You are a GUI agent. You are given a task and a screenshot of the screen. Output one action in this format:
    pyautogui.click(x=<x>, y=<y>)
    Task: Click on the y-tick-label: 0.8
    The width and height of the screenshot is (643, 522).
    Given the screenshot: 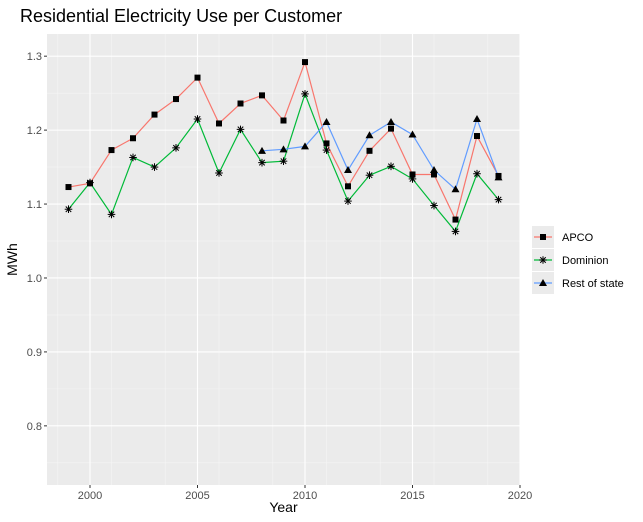 What is the action you would take?
    pyautogui.click(x=34, y=427)
    